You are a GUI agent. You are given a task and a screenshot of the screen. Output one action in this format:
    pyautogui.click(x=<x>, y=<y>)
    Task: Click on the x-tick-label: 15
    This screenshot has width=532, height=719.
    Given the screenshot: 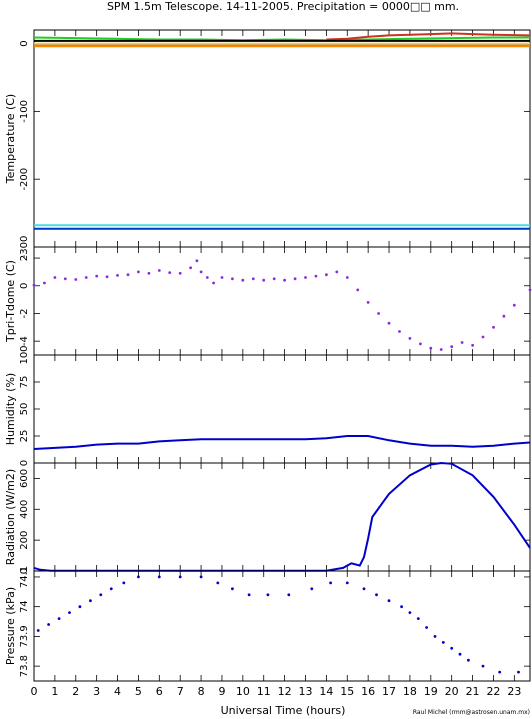 What is the action you would take?
    pyautogui.click(x=347, y=691)
    